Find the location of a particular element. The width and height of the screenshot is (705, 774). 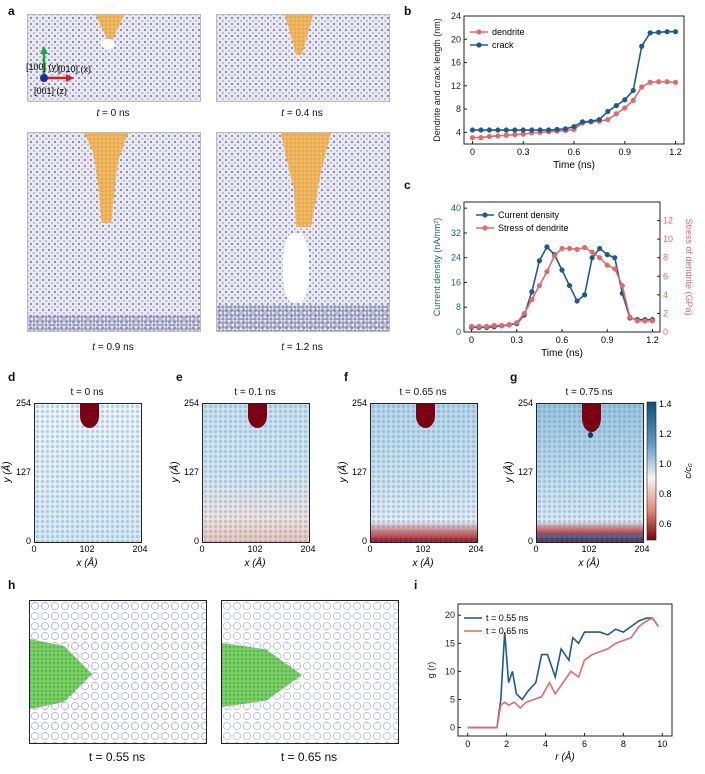

legend-label-0: Current density is located at coordinates (529, 215).